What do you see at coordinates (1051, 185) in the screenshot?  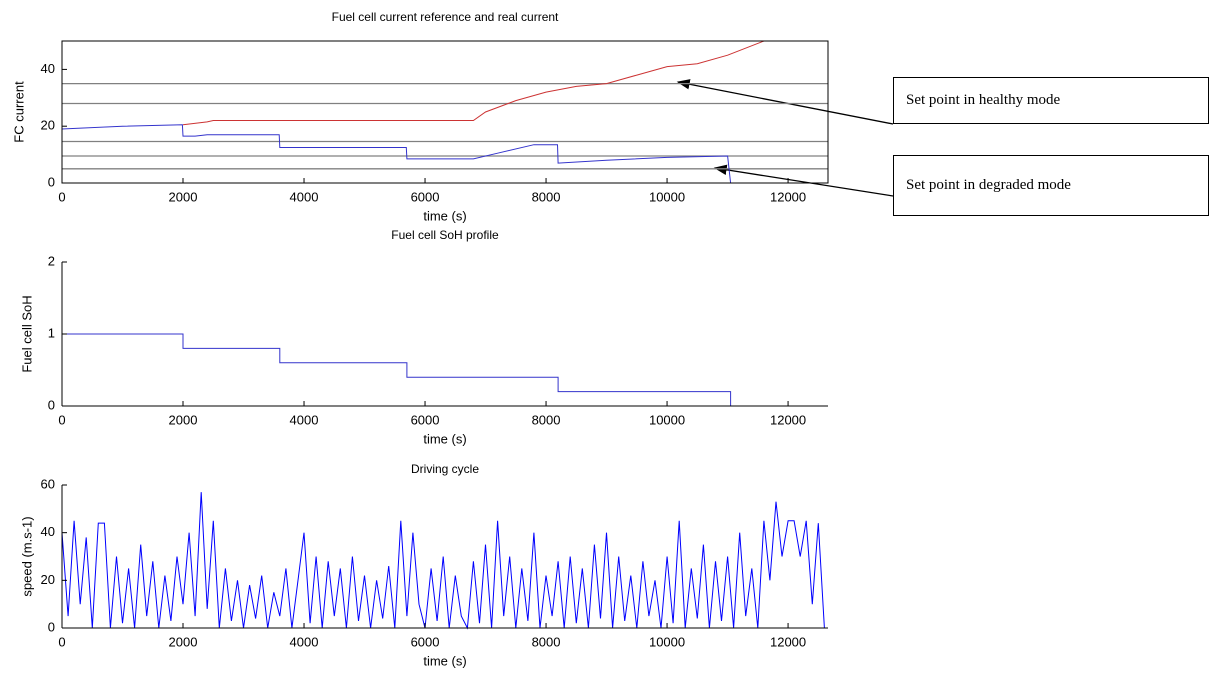 I see `annotation: Set point in degraded mode` at bounding box center [1051, 185].